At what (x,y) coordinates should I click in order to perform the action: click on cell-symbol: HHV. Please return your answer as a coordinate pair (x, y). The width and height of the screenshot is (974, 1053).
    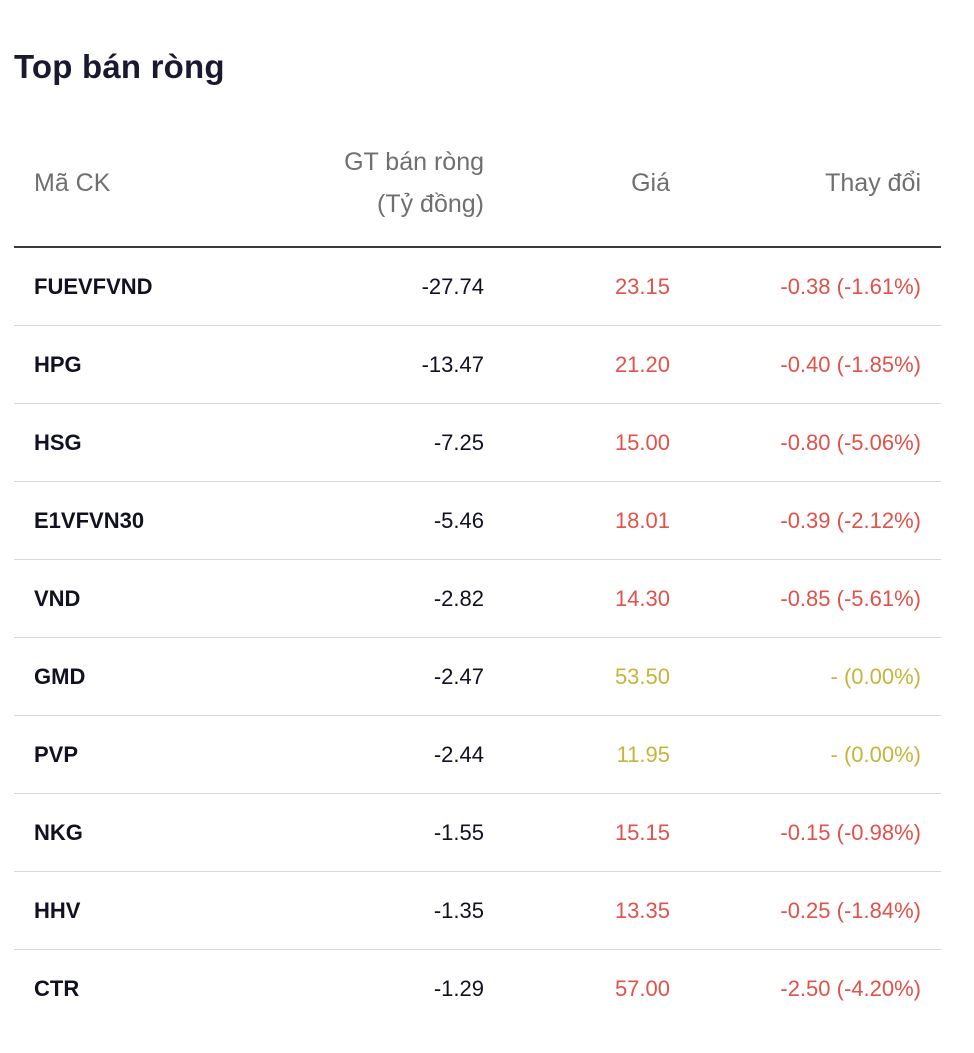
    Looking at the image, I should click on (114, 910).